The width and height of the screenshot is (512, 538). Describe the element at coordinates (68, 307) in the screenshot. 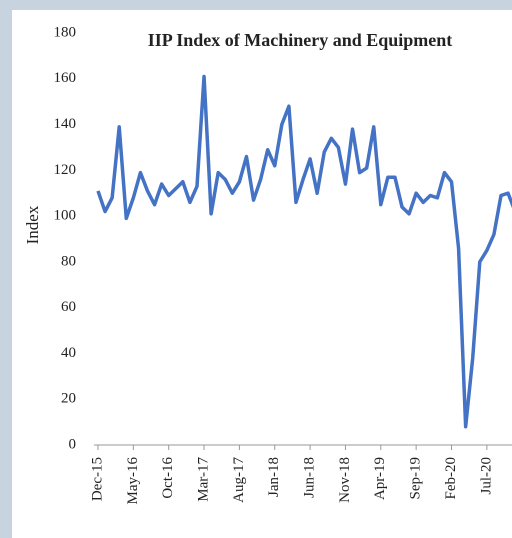

I see `y-tick-label: 60` at that location.